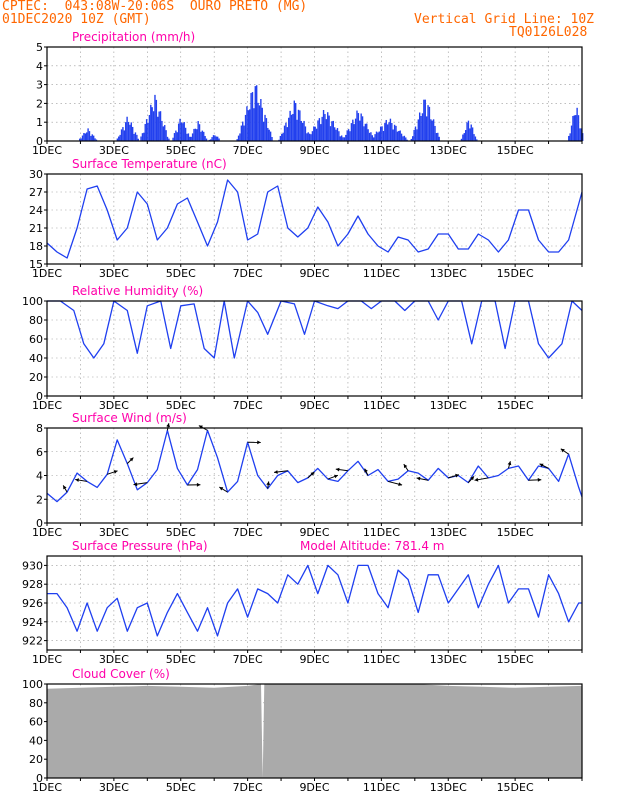 The height and width of the screenshot is (800, 618). What do you see at coordinates (36, 740) in the screenshot?
I see `cloud-ytick-label: 40` at bounding box center [36, 740].